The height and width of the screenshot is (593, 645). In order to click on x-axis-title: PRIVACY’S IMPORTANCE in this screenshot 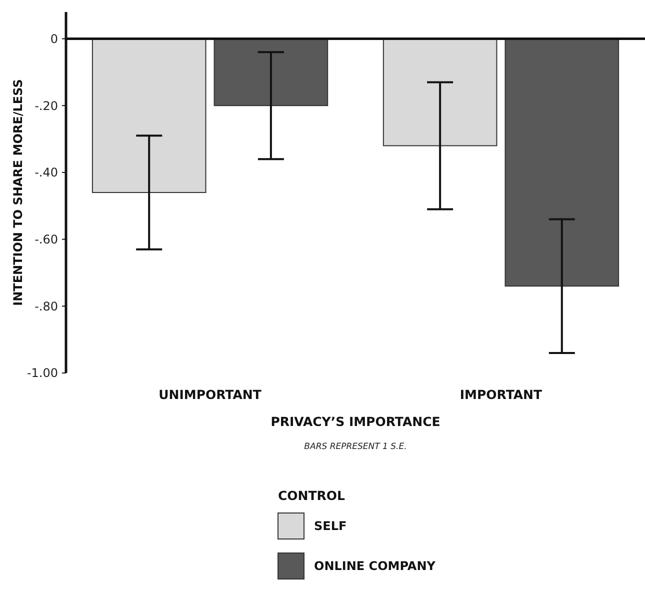, I will do `click(355, 421)`.